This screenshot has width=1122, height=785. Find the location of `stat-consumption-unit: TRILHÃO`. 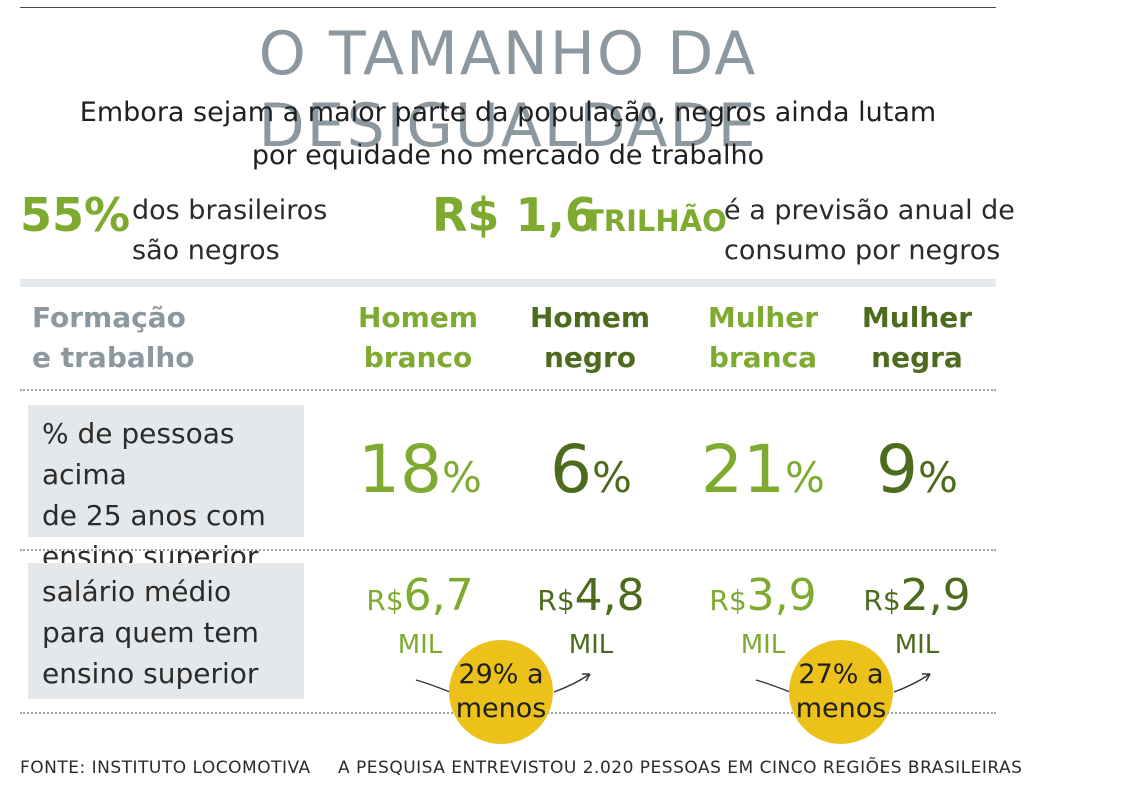

stat-consumption-unit: TRILHÃO is located at coordinates (655, 221).